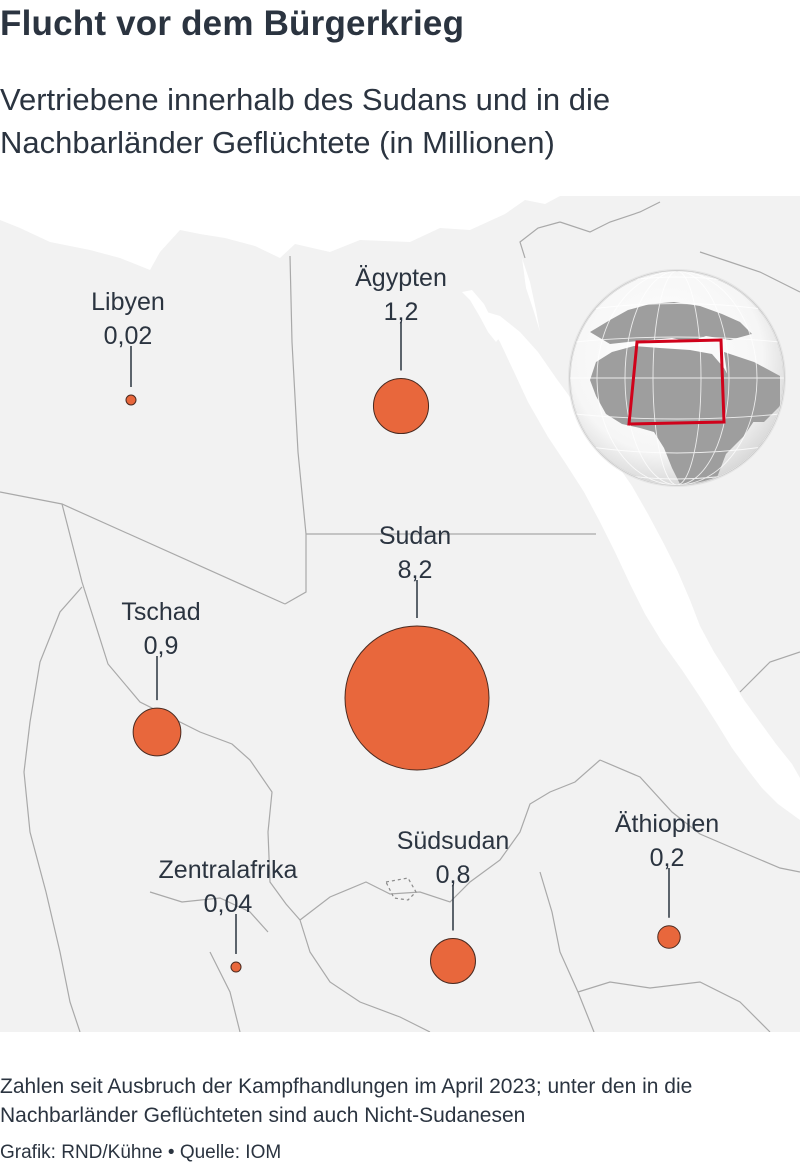  What do you see at coordinates (401, 889) in the screenshot?
I see `disputed-area` at bounding box center [401, 889].